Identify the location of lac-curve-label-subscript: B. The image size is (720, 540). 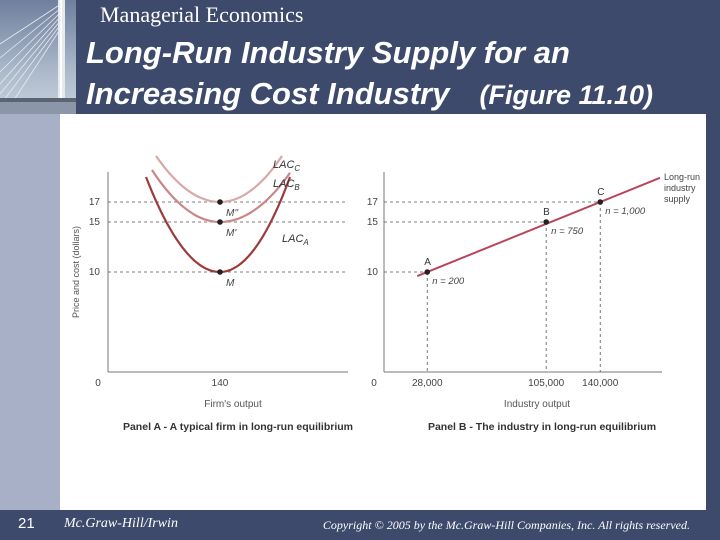
(297, 187).